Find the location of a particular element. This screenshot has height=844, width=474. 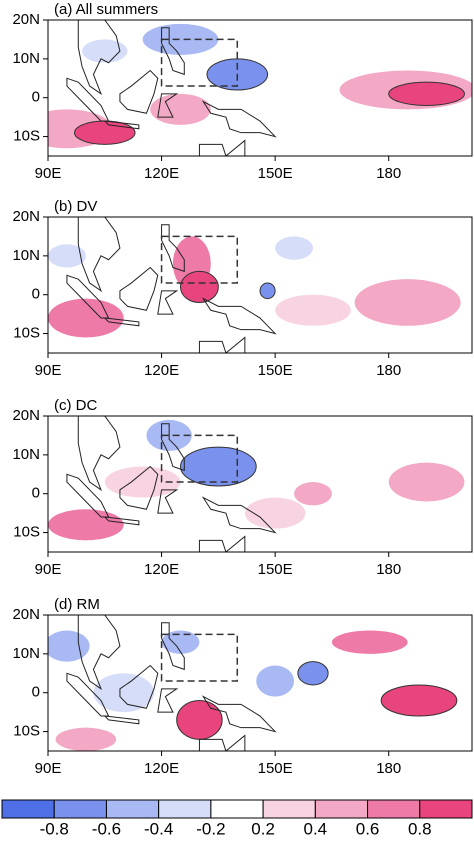

panel-title: (c) DC is located at coordinates (75, 405).